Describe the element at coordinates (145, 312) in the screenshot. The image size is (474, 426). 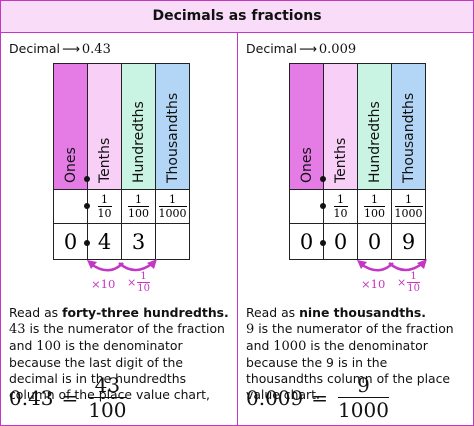
I see `read-as-value: forty-three hundredths.` at that location.